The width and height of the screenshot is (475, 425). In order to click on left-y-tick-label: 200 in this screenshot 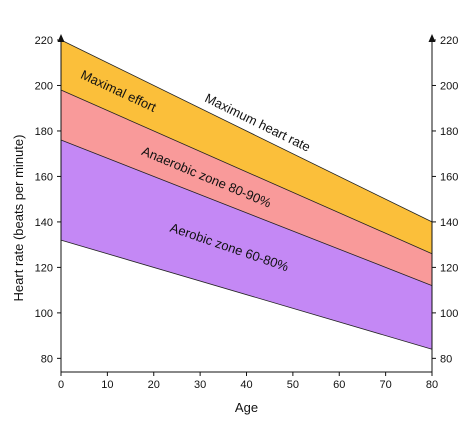, I will do `click(44, 86)`.